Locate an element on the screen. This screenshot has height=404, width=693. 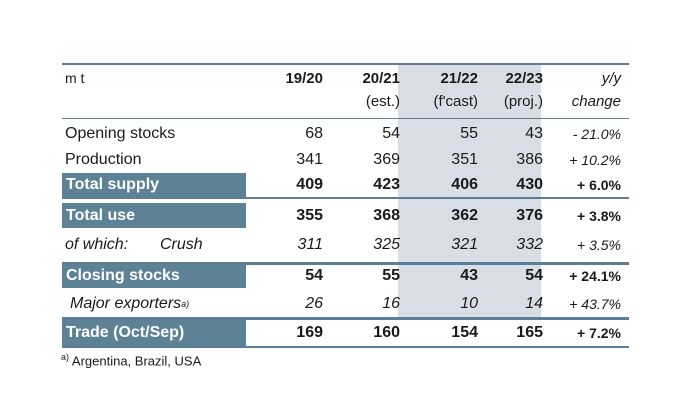
row-label-text: Major exporters is located at coordinates (126, 303).